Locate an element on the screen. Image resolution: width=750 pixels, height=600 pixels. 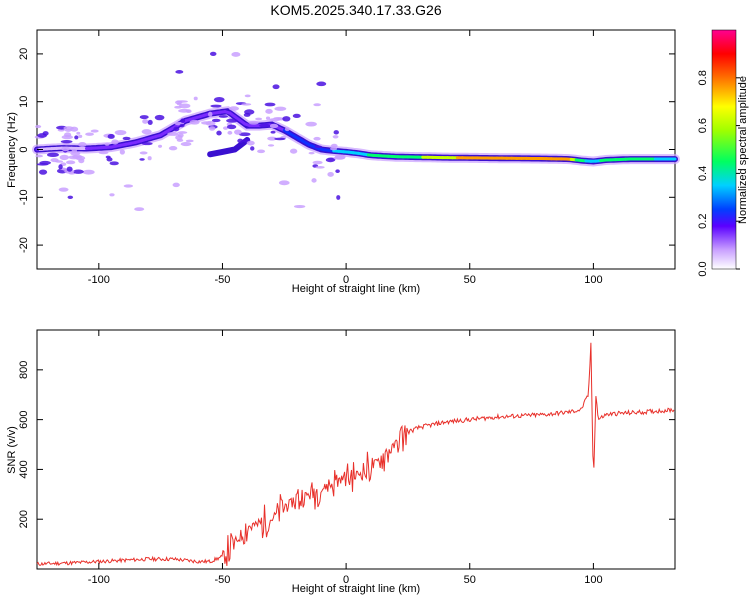
spectrogram-ylabel: Frequency (Hz) is located at coordinates (12, 150).